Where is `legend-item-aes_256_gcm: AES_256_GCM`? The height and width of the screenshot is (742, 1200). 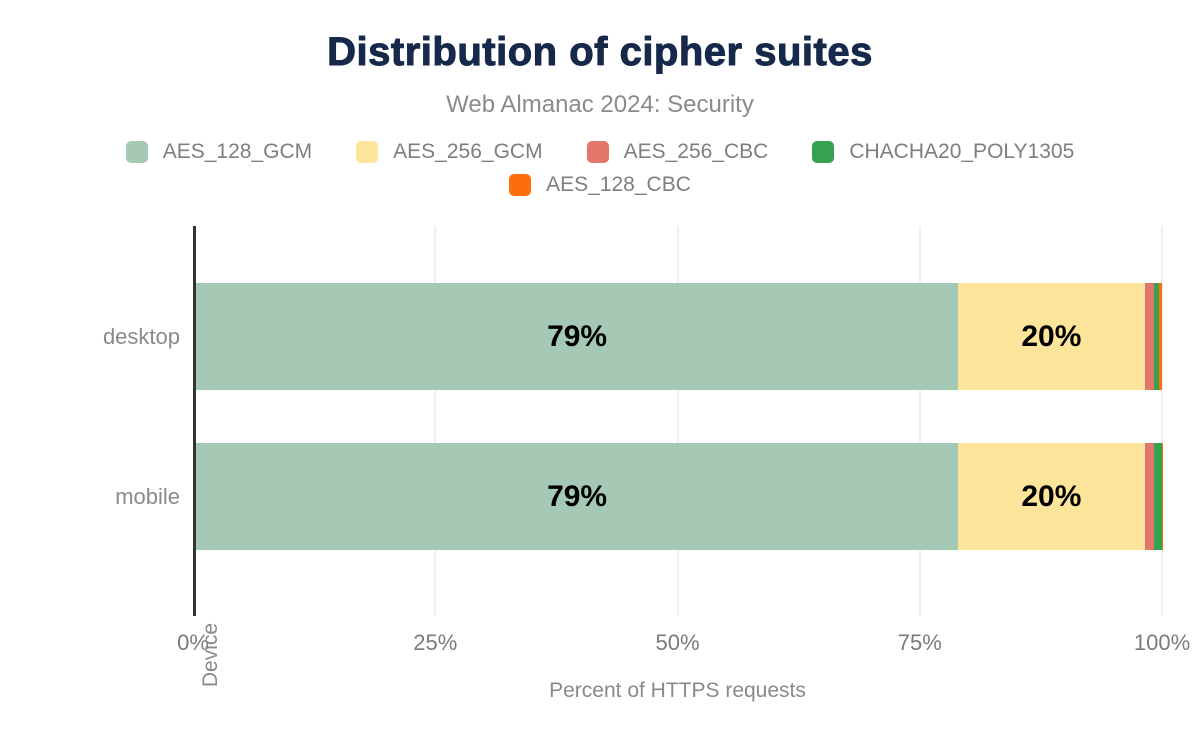 legend-item-aes_256_gcm: AES_256_GCM is located at coordinates (449, 152).